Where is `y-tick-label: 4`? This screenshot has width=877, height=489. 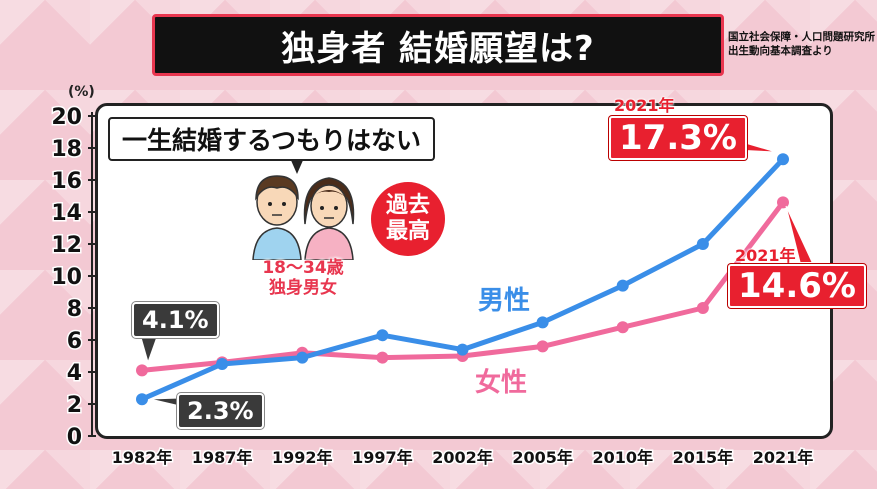 y-tick-label: 4 is located at coordinates (74, 373).